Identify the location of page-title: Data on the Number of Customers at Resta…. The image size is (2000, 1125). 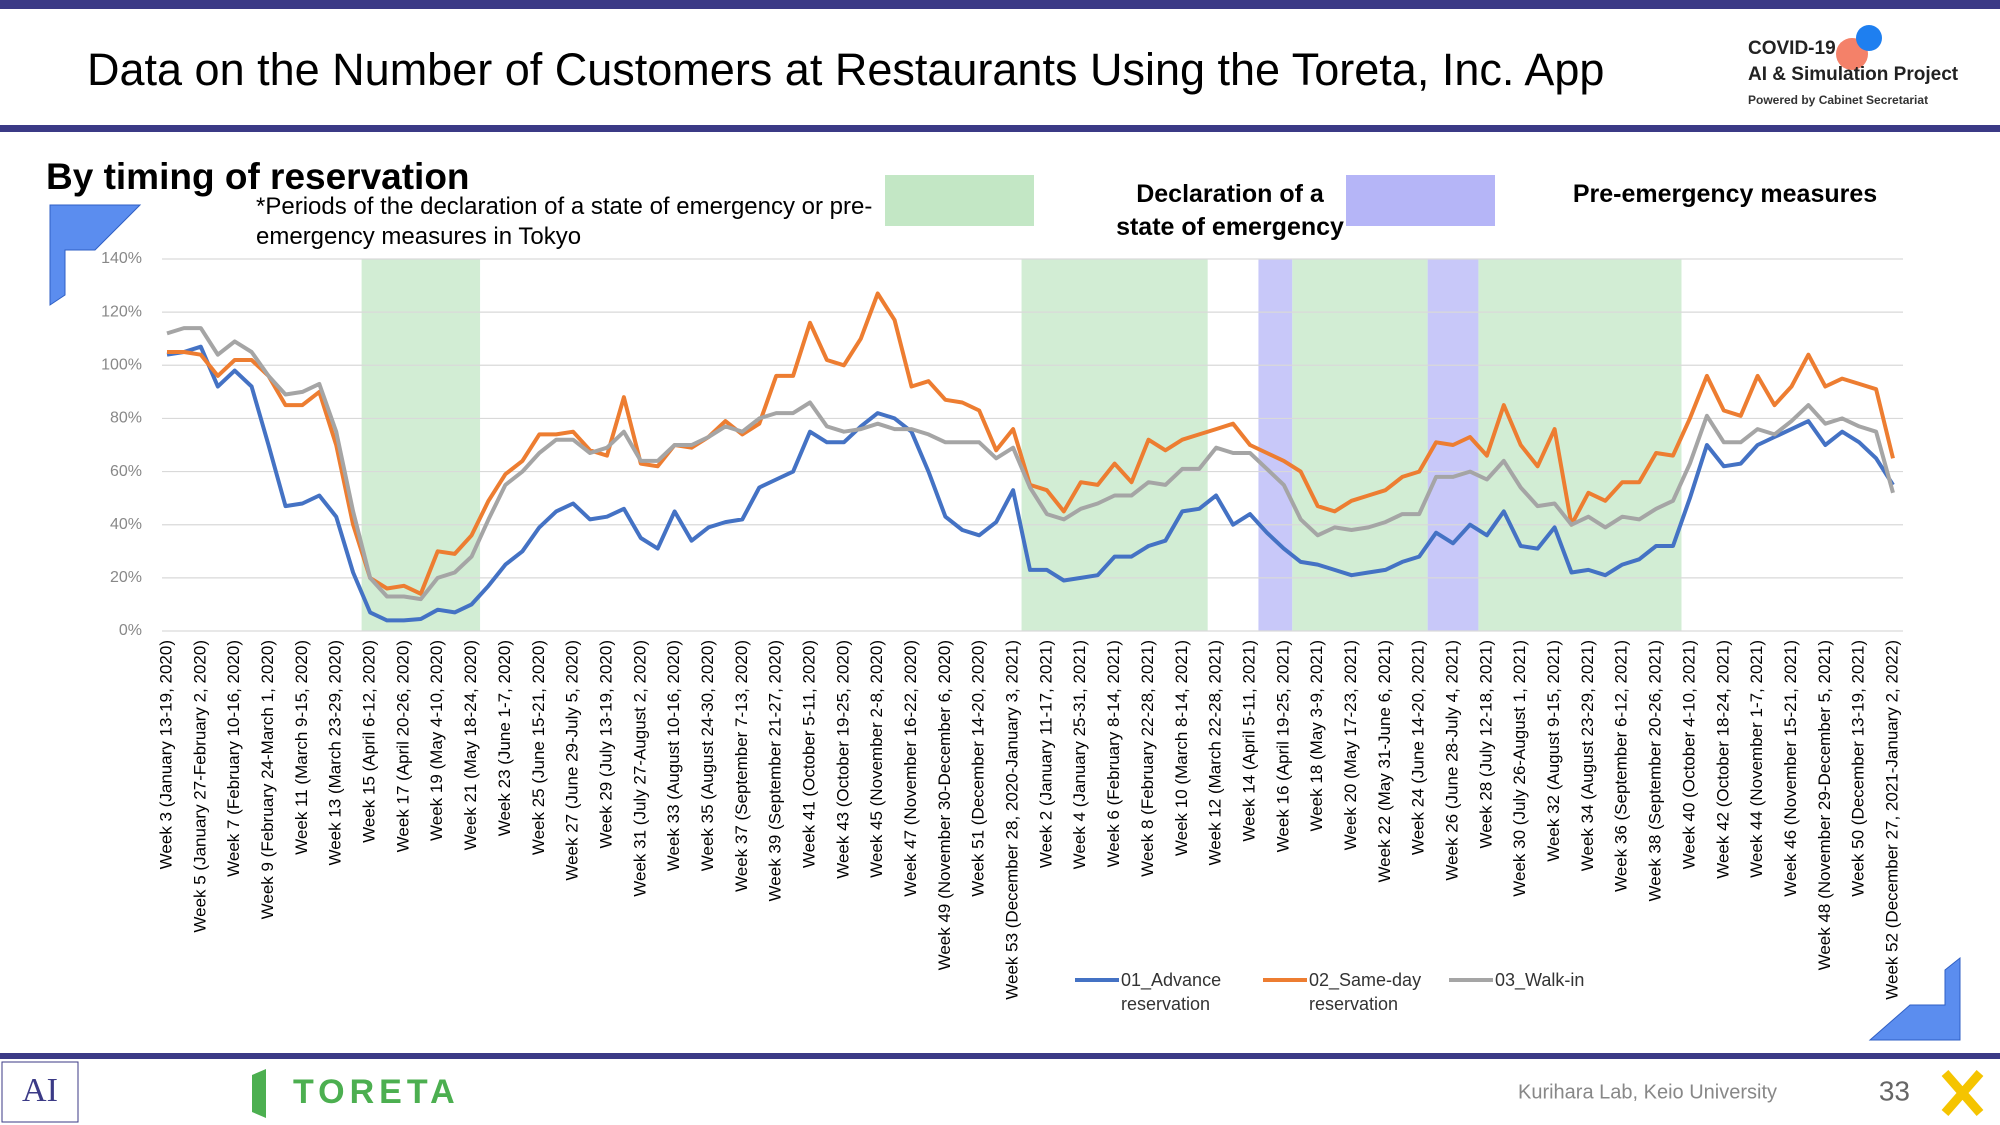
(845, 69).